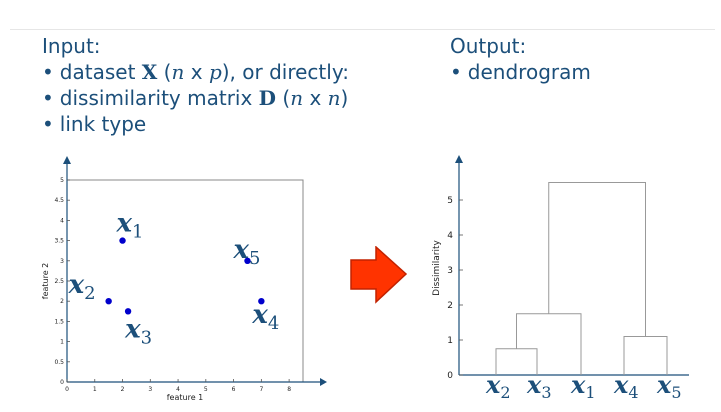 Image resolution: width=721 pixels, height=412 pixels. What do you see at coordinates (45, 281) in the screenshot?
I see `y-axis-label: feature 2` at bounding box center [45, 281].